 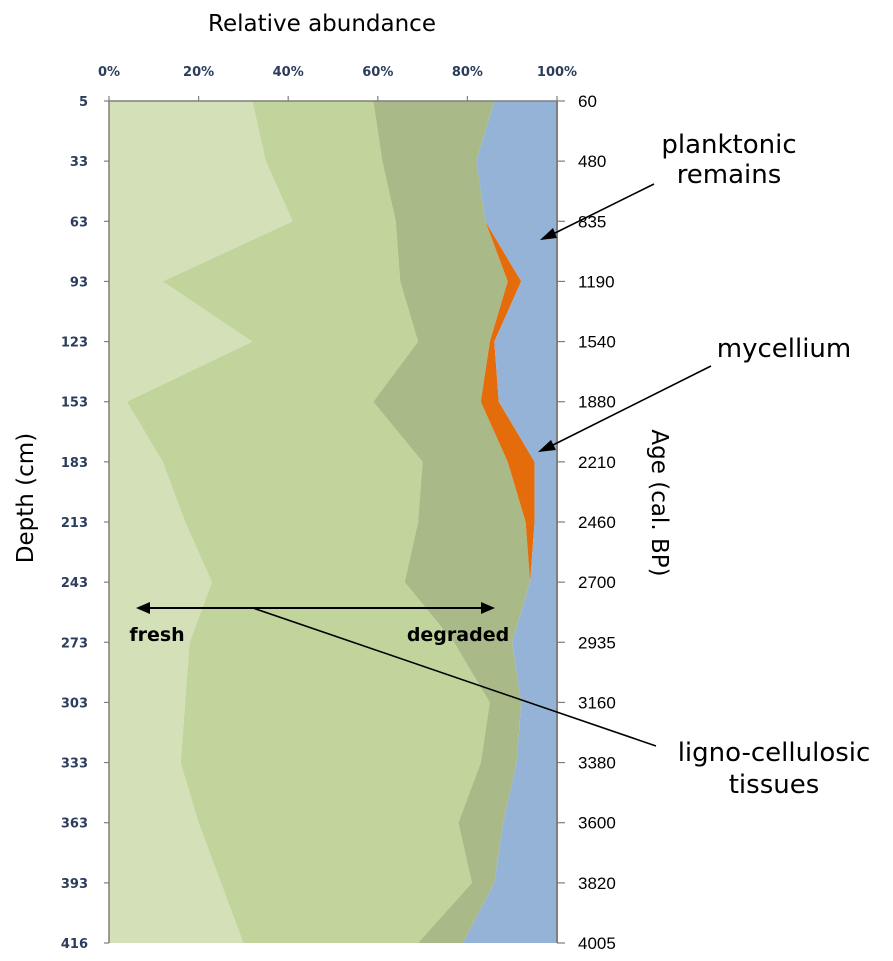 I want to click on age-tick-label: 1540, so click(x=597, y=342).